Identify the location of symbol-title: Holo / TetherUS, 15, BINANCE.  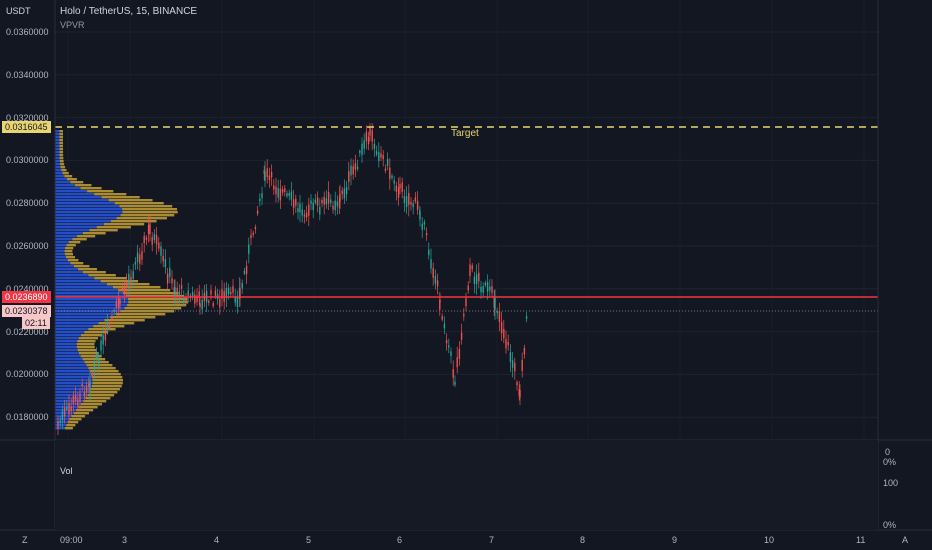
(129, 11).